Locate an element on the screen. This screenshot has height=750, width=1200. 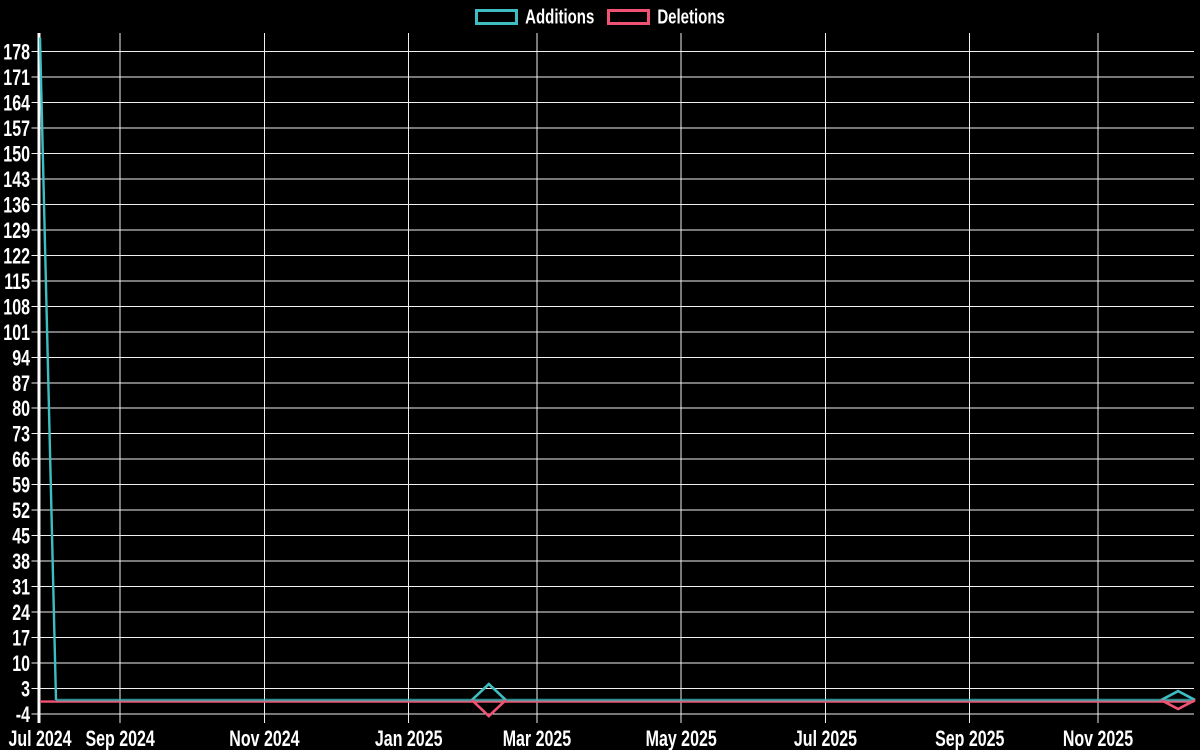
y-tick-label: 136 is located at coordinates (16, 205).